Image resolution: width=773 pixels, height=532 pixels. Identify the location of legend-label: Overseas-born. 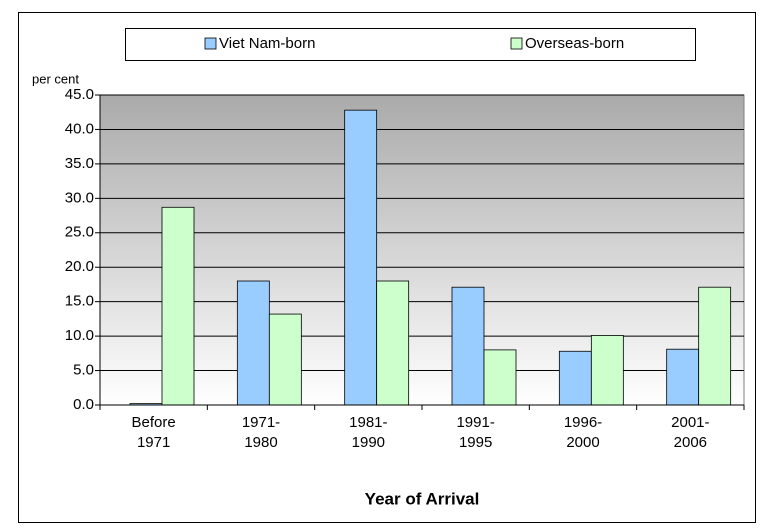
(574, 43).